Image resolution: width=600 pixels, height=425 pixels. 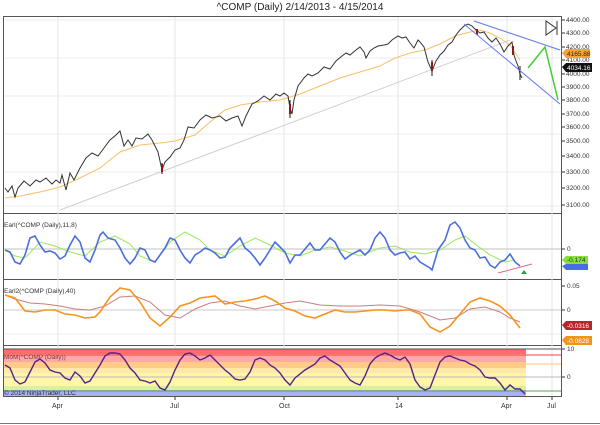 I want to click on svg-text: 3200.00, so click(x=578, y=188).